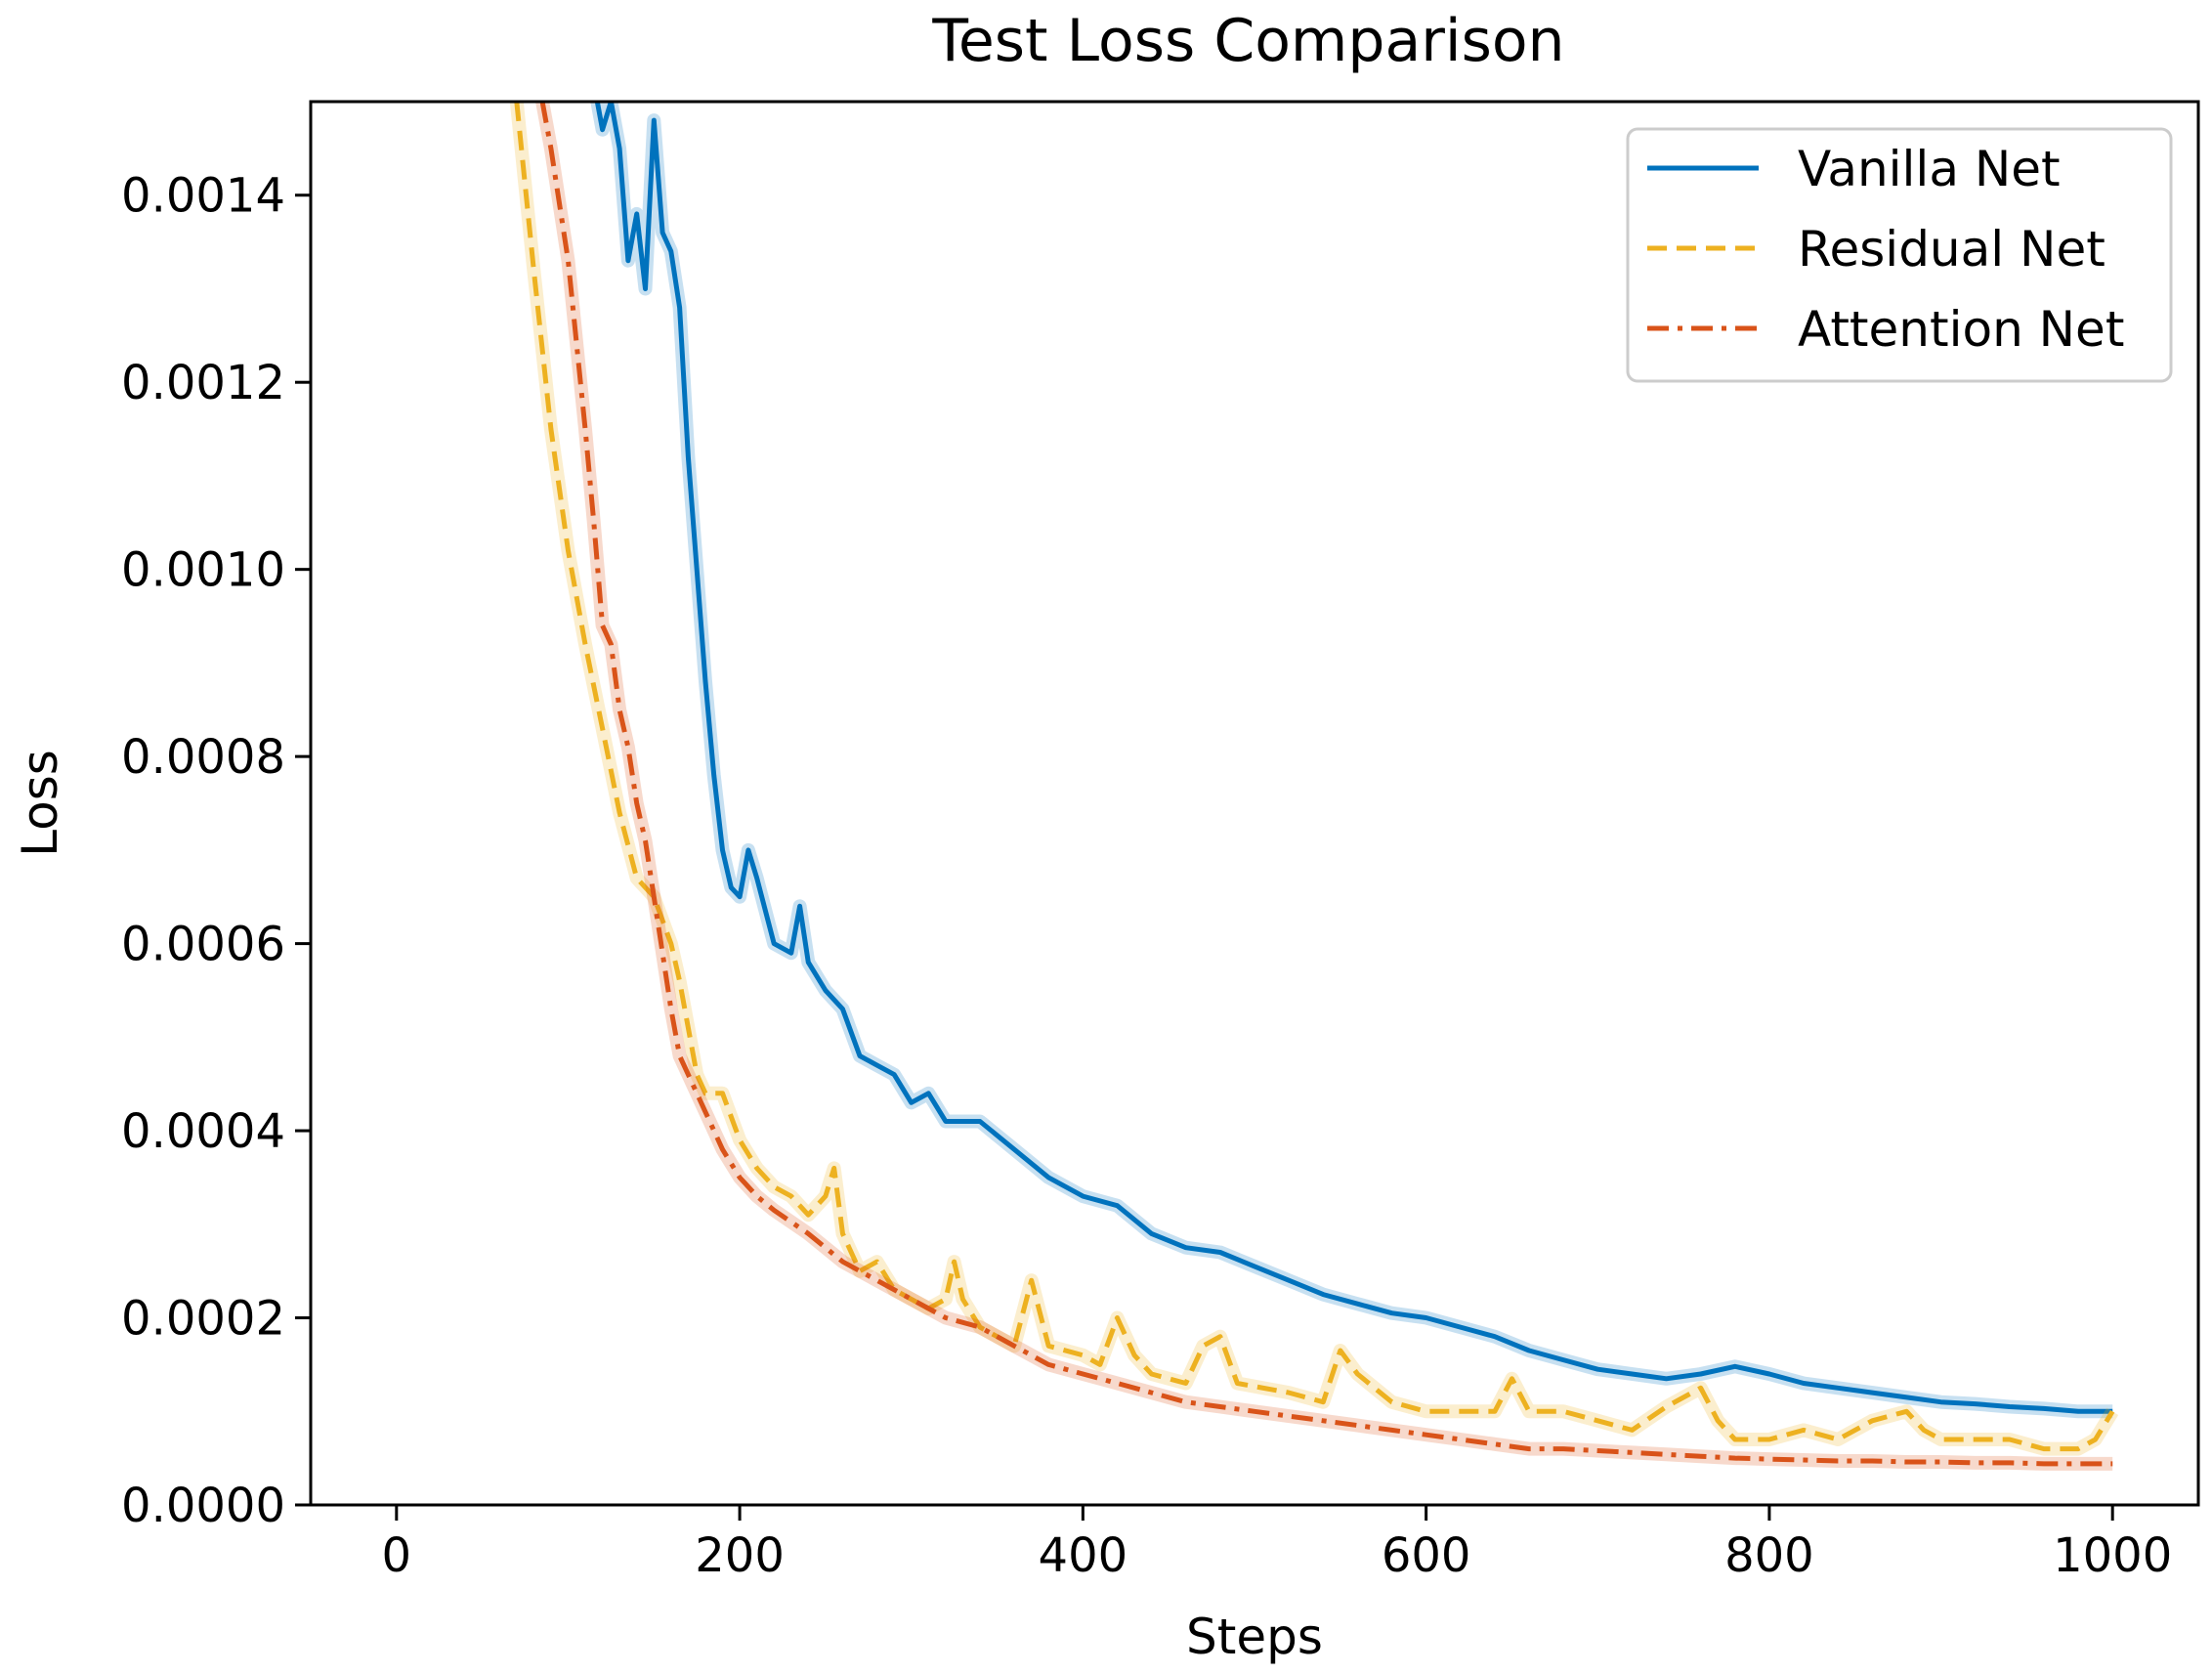 This screenshot has height=1674, width=2212. Describe the element at coordinates (1952, 250) in the screenshot. I see `legend-label: Residual Net` at that location.